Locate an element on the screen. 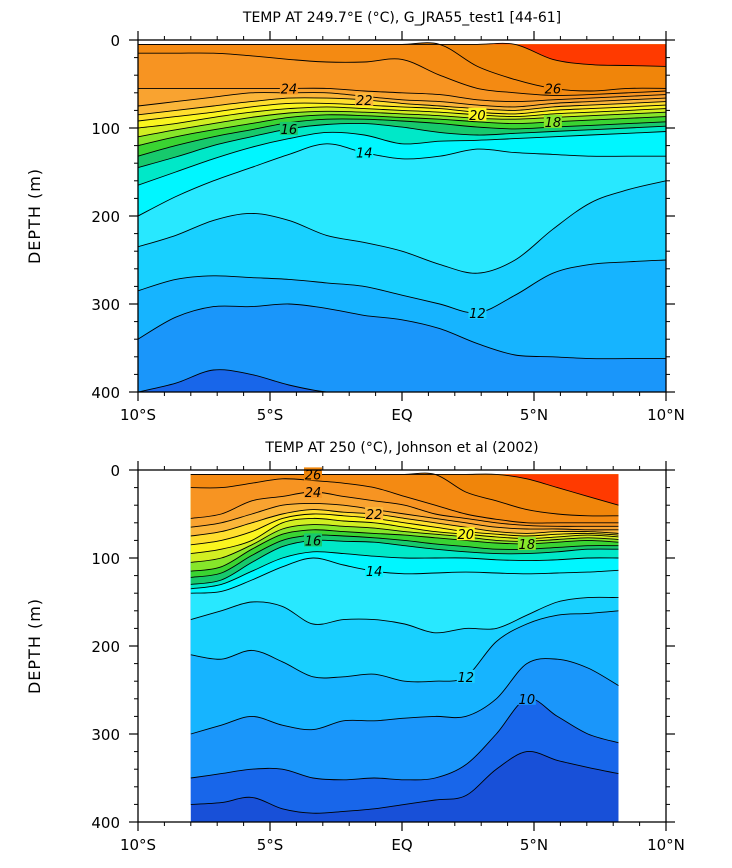 Image resolution: width=732 pixels, height=868 pixels. contour-label: 10 is located at coordinates (527, 700).